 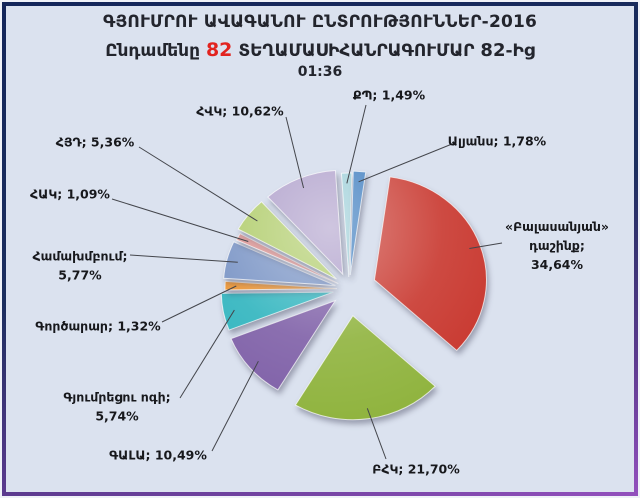 I want to click on subtitle-total-precincts: 82, so click(x=493, y=50).